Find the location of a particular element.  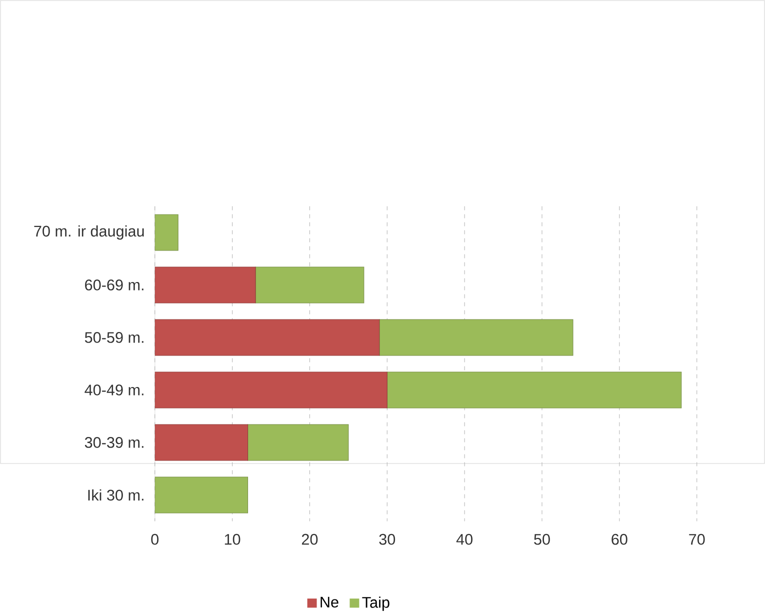

x-tick-label: 40 is located at coordinates (464, 539).